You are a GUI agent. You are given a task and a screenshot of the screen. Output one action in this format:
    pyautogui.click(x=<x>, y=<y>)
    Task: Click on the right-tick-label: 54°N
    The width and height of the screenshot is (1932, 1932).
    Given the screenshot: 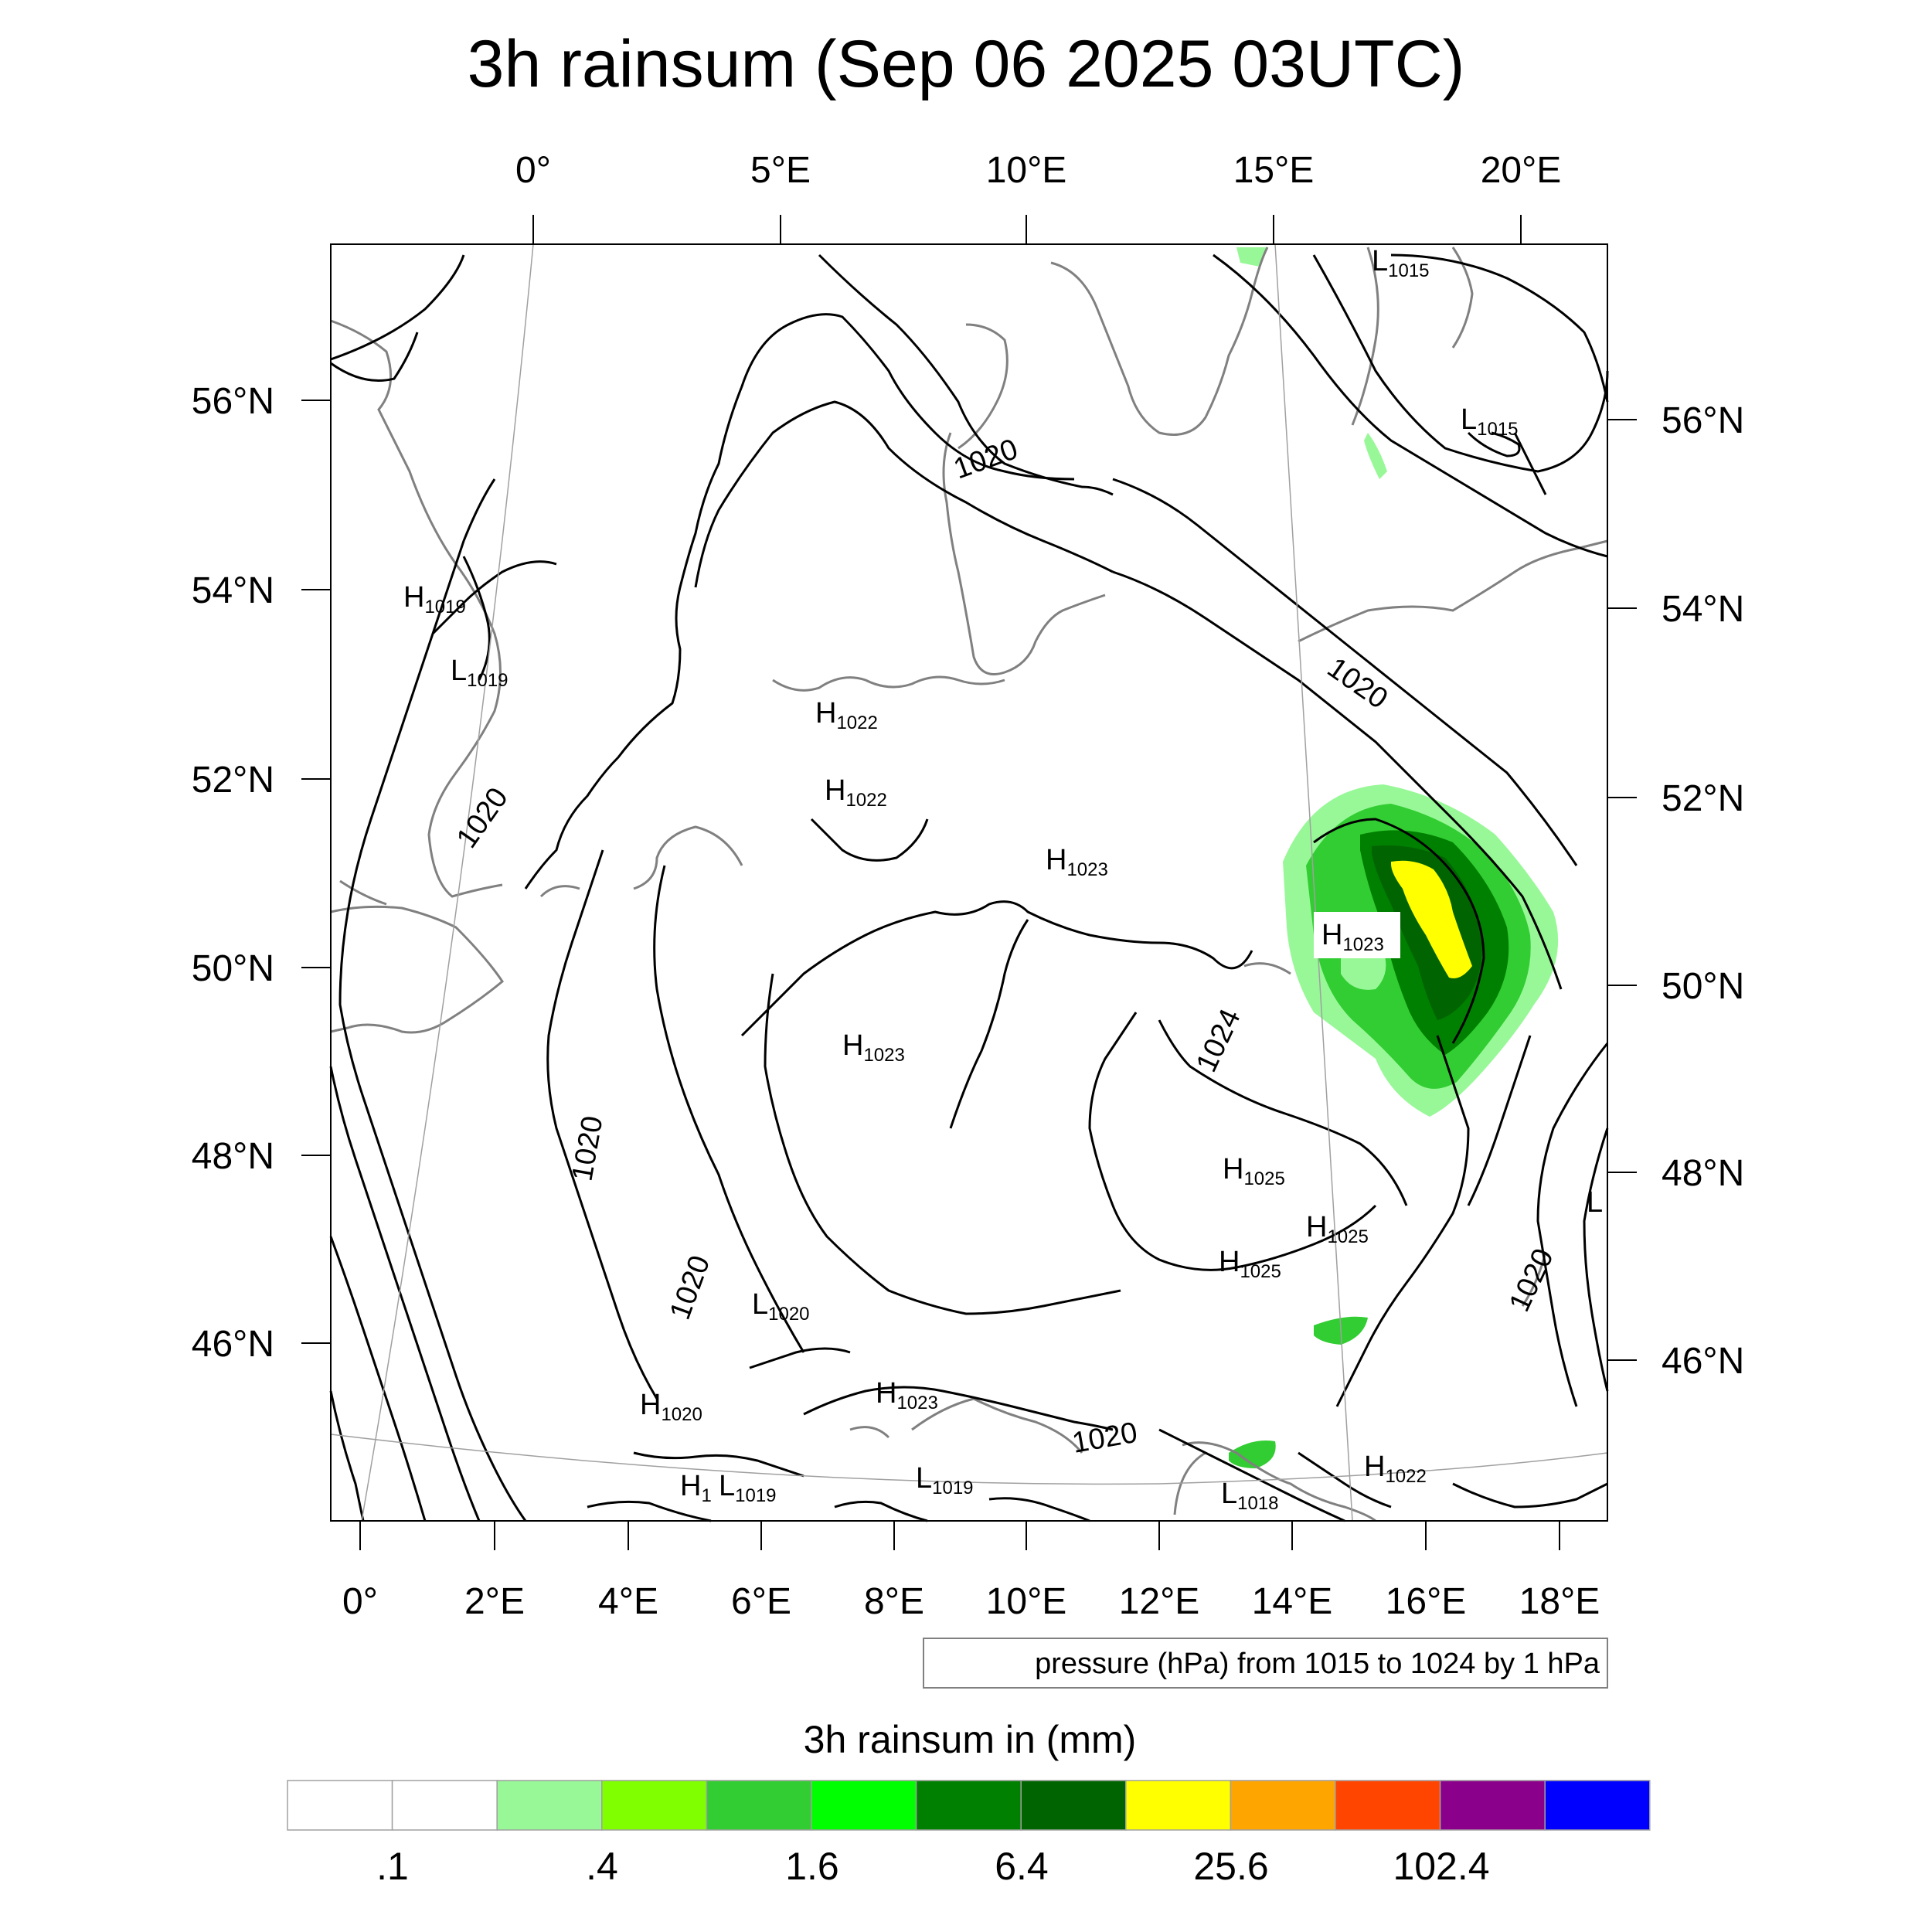 What is the action you would take?
    pyautogui.click(x=1703, y=610)
    